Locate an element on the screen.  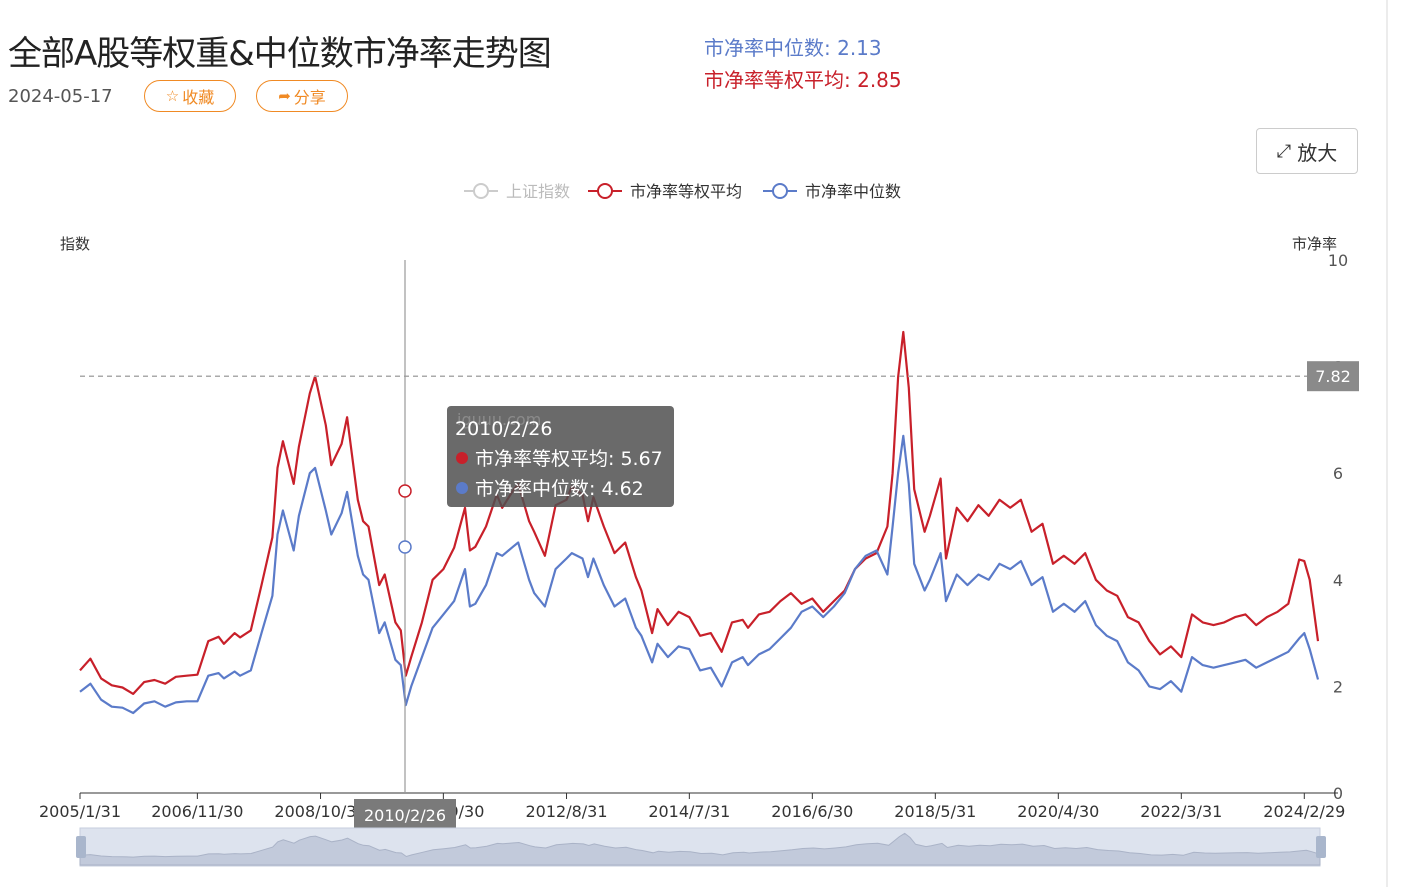
datazoom-preview is located at coordinates (700, 849).